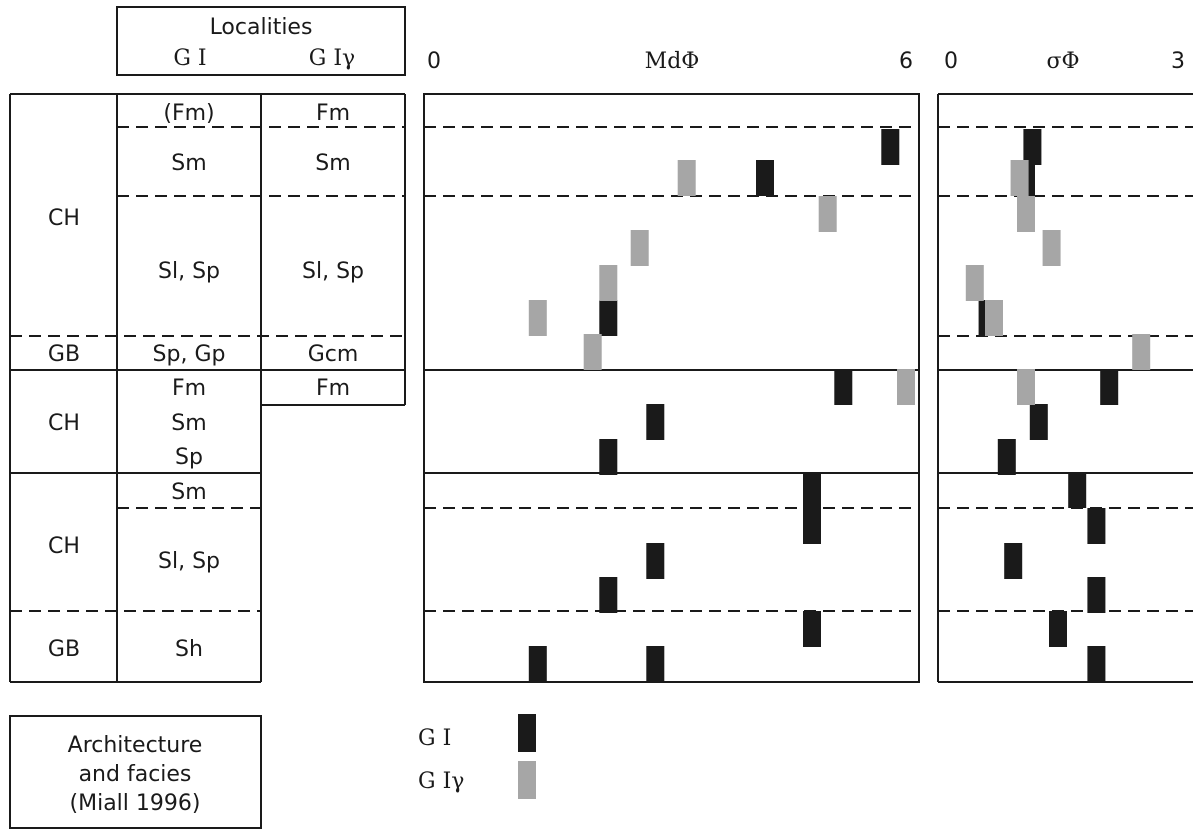 This screenshot has height=831, width=1193. What do you see at coordinates (434, 738) in the screenshot?
I see `legend-label-gi: G I` at bounding box center [434, 738].